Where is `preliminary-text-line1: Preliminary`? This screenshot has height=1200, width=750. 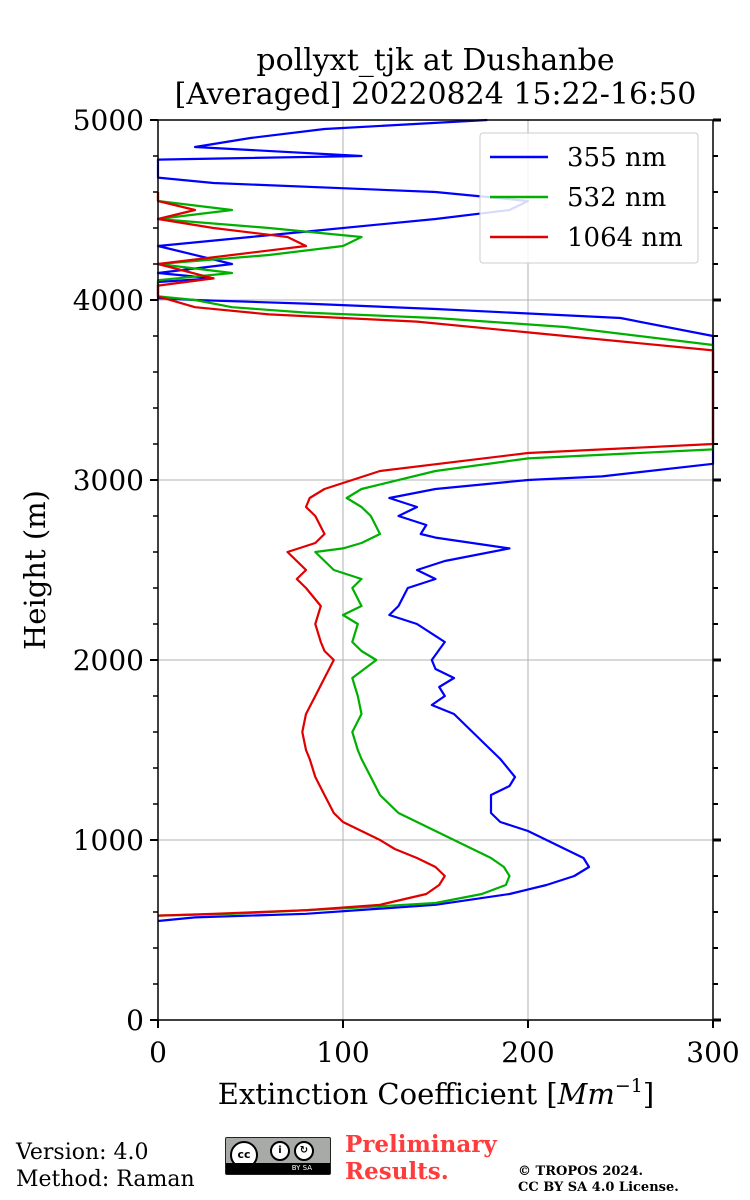
preliminary-text-line1: Preliminary is located at coordinates (421, 1144).